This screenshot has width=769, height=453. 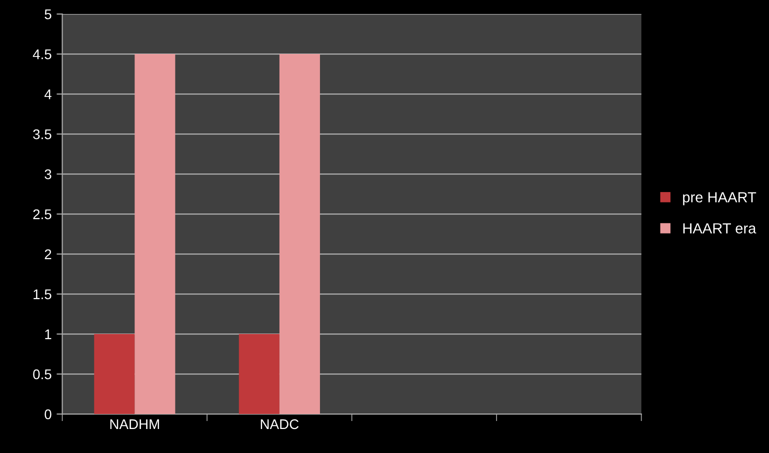 What do you see at coordinates (48, 414) in the screenshot?
I see `y-tick-label: 0` at bounding box center [48, 414].